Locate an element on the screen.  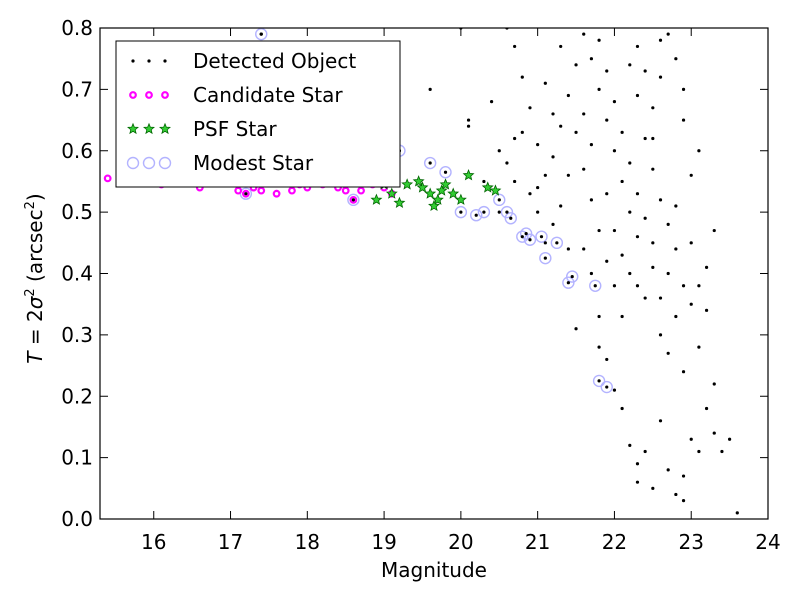
y-axis-label-sigma: σ is located at coordinates (35, 302).